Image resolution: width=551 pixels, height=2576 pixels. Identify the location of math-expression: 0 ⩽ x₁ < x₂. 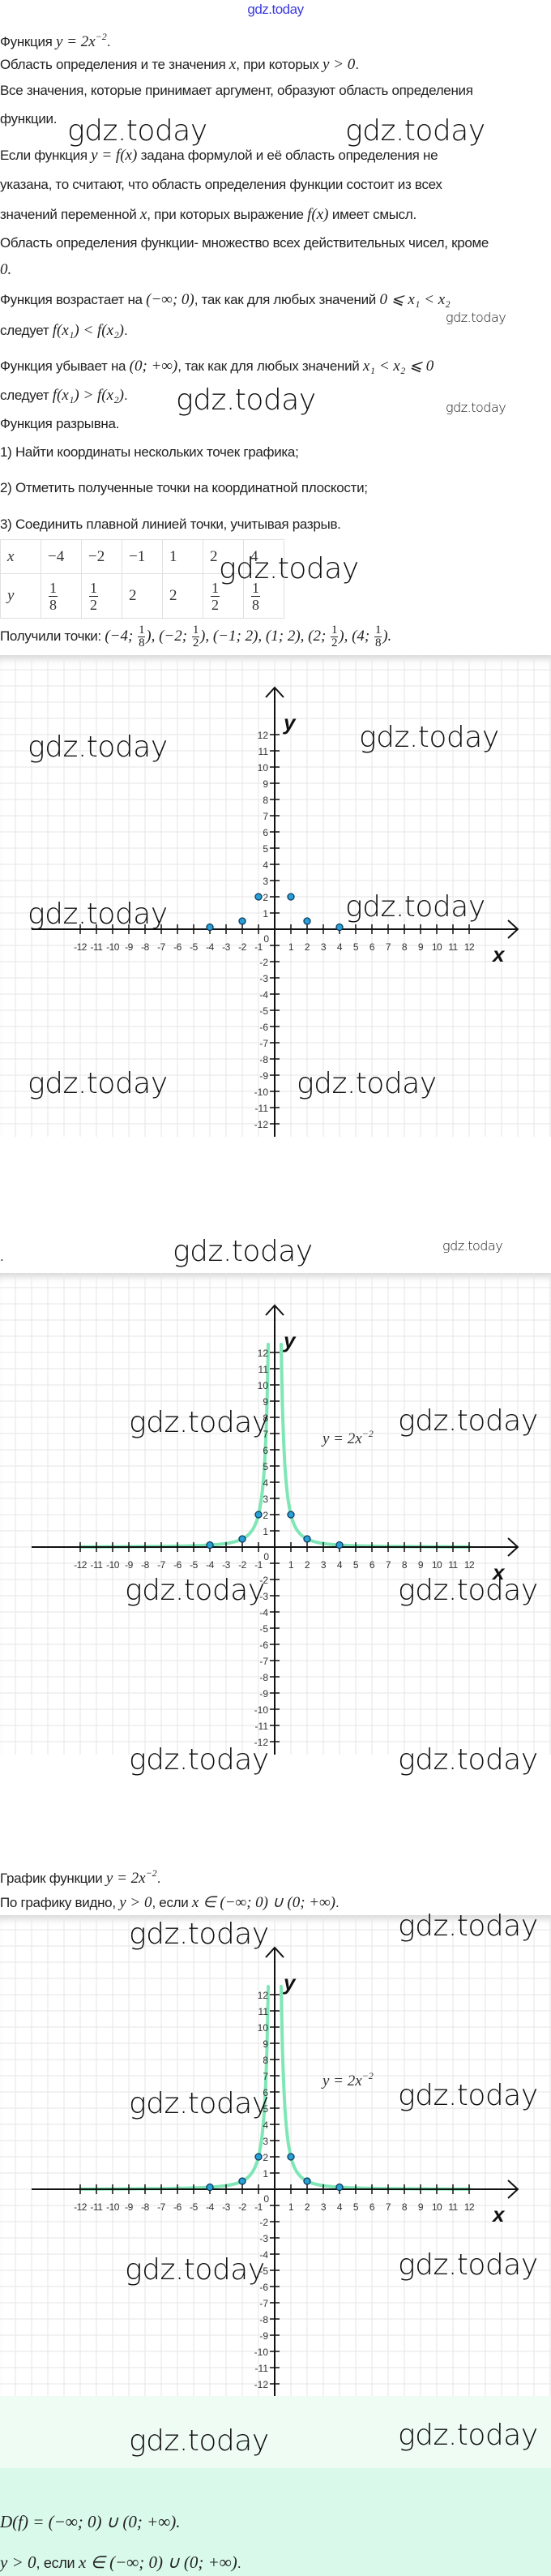
(414, 299).